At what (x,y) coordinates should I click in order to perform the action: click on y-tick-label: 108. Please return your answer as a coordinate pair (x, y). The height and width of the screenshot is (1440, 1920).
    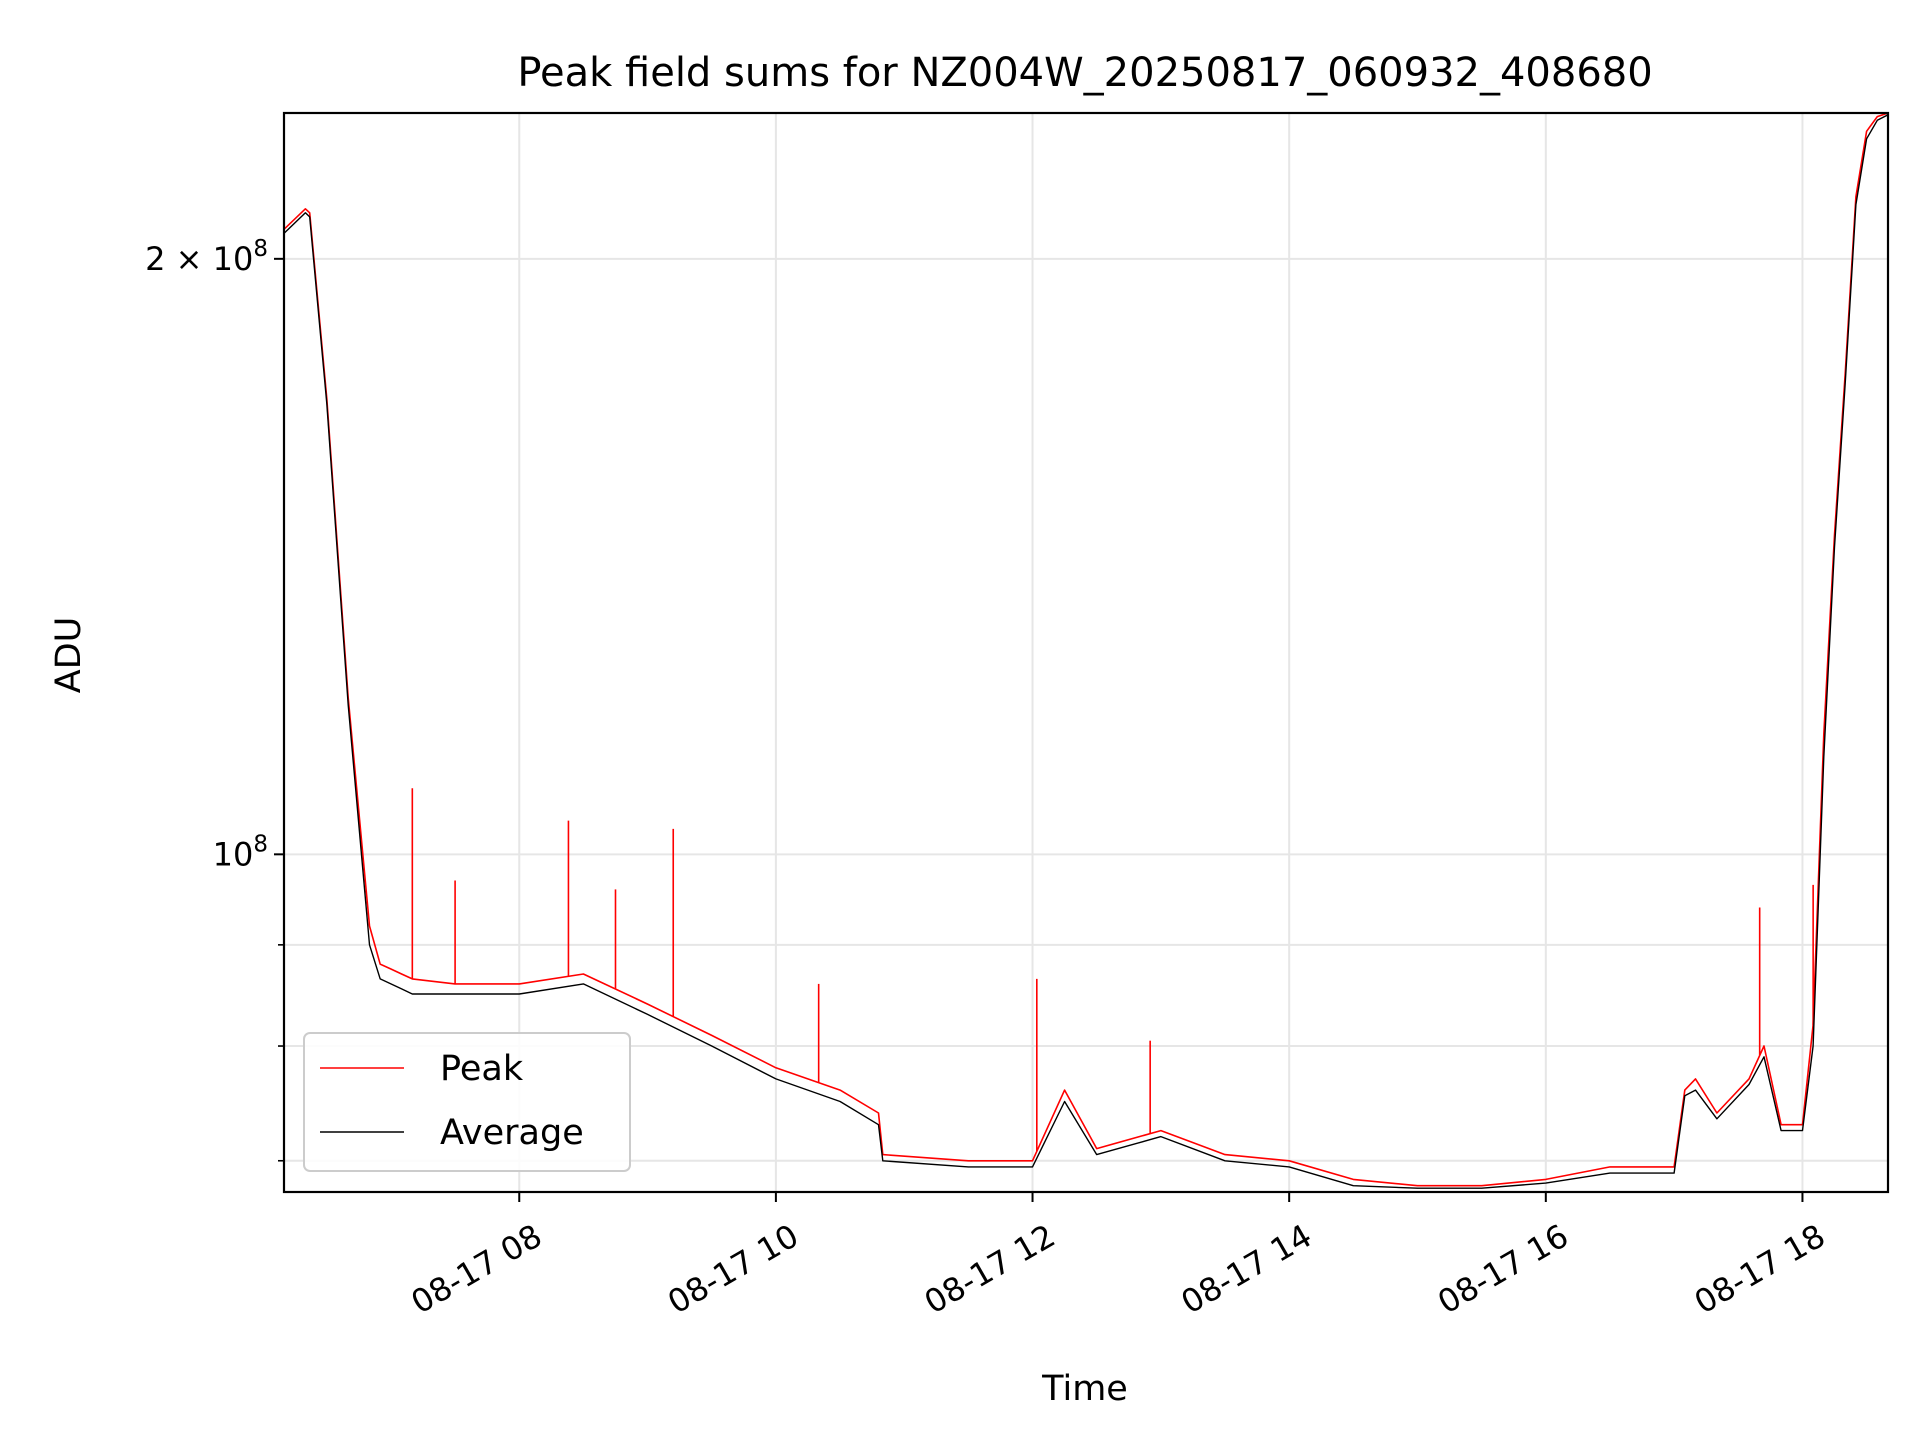
    Looking at the image, I should click on (240, 852).